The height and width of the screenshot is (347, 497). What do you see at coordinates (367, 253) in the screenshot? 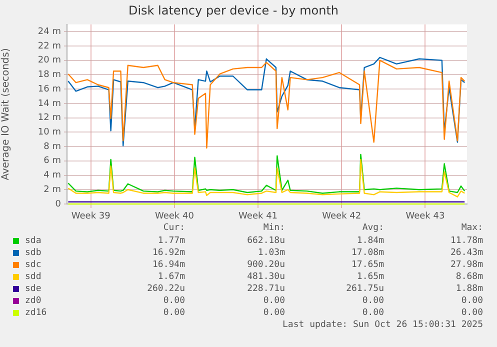
I see `text: 17.08m` at bounding box center [367, 253].